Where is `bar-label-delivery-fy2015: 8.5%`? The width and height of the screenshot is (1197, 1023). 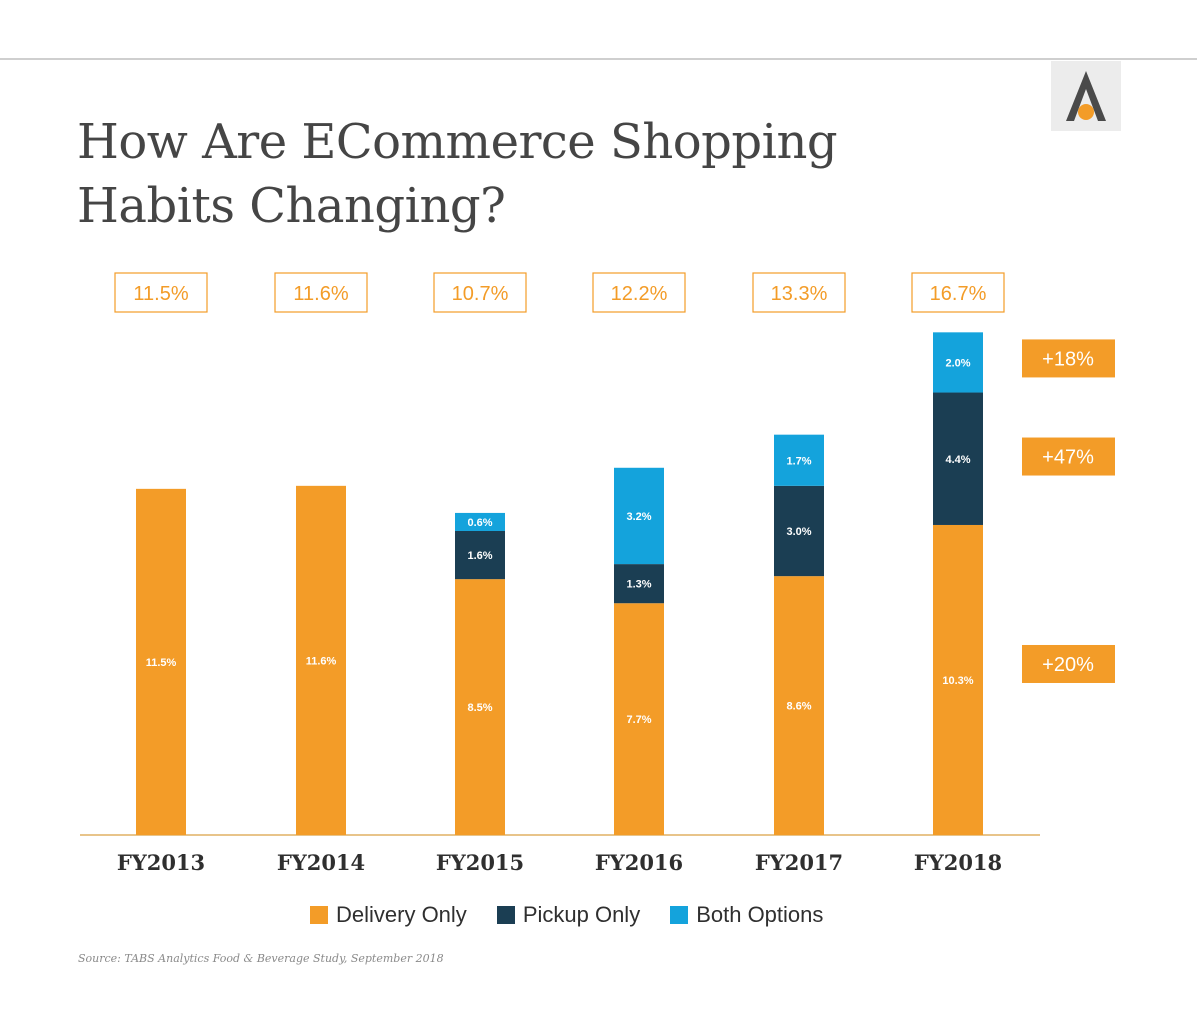
bar-label-delivery-fy2015: 8.5% is located at coordinates (479, 708).